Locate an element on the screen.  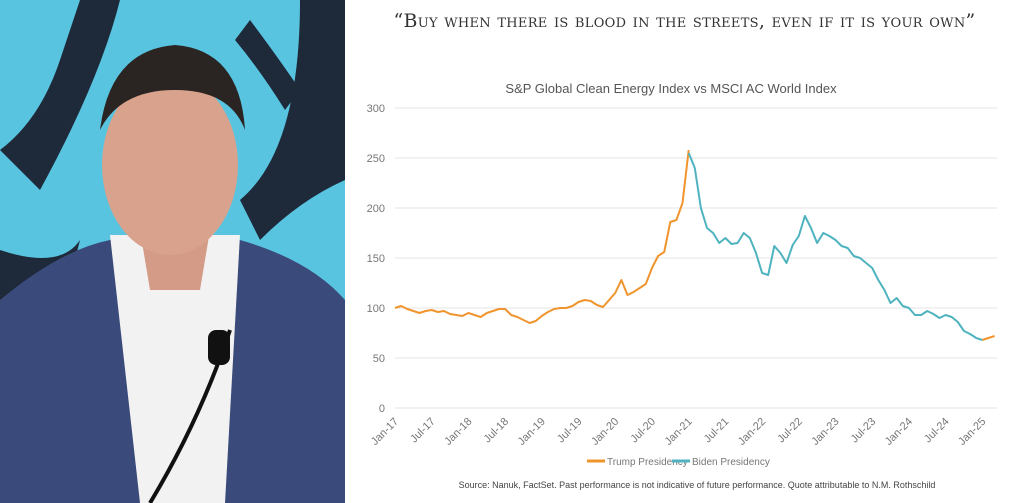
x-tick-label: Jul-24 is located at coordinates (937, 431).